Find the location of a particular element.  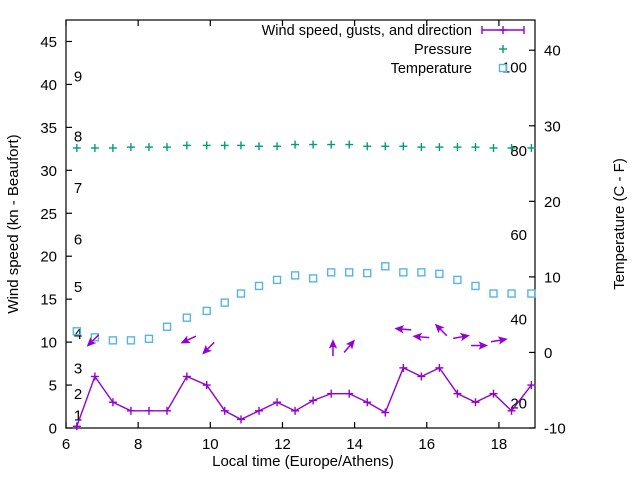

y2-tick-label: 30 is located at coordinates (552, 126).